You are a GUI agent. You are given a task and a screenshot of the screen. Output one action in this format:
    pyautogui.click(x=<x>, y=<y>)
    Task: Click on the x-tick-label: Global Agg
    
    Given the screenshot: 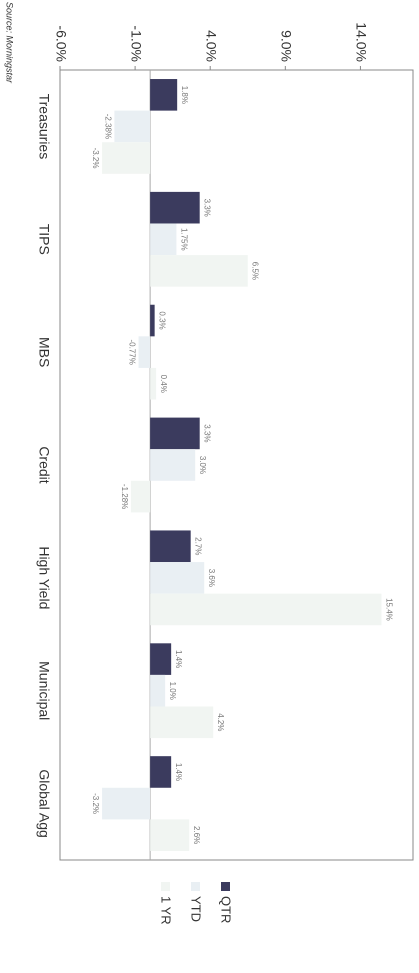 What is the action you would take?
    pyautogui.click(x=44, y=803)
    